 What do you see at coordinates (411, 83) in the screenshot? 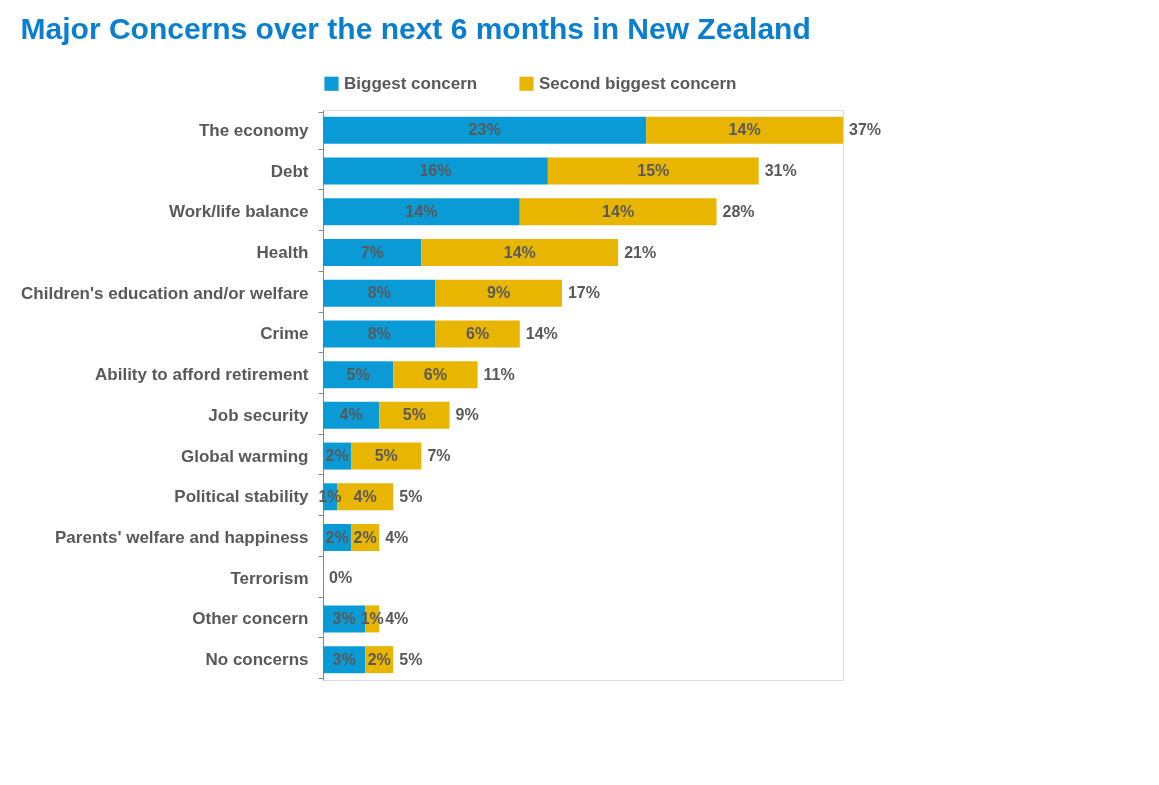
I see `legend-label: Biggest concern` at bounding box center [411, 83].